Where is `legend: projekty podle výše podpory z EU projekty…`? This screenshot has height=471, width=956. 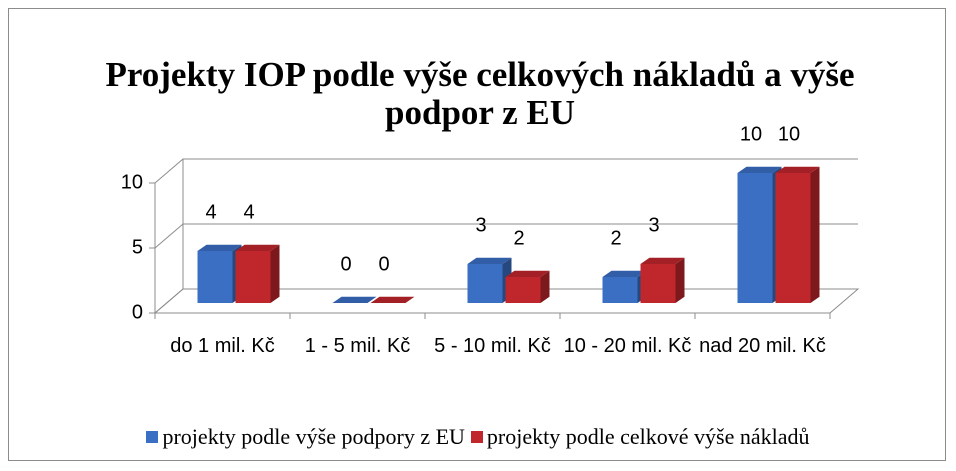
legend: projekty podle výše podpory z EU projekty… is located at coordinates (478, 437).